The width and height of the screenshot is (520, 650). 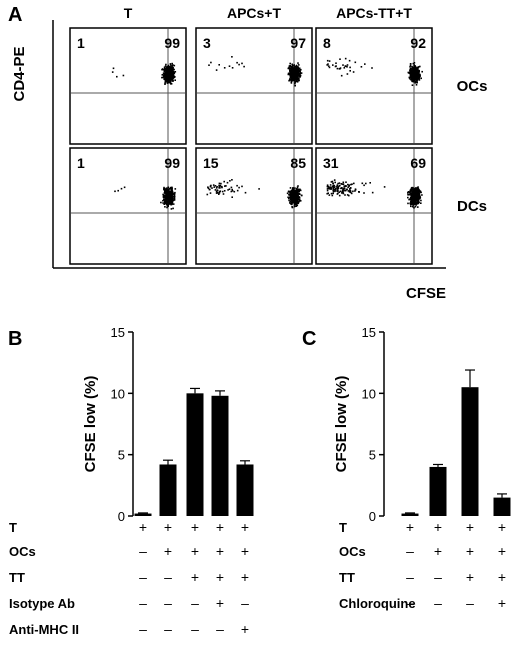 What do you see at coordinates (298, 163) in the screenshot?
I see `percent-right: 85` at bounding box center [298, 163].